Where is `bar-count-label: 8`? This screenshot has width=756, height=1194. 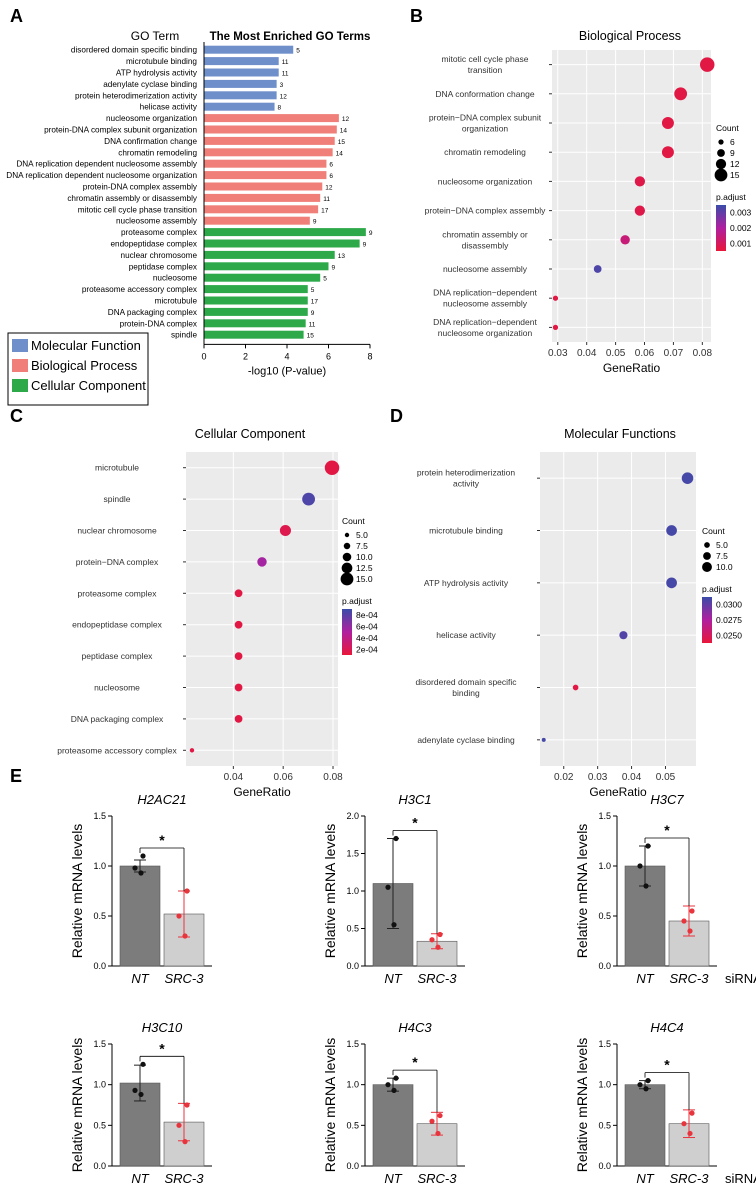
bar-count-label: 8 is located at coordinates (280, 108).